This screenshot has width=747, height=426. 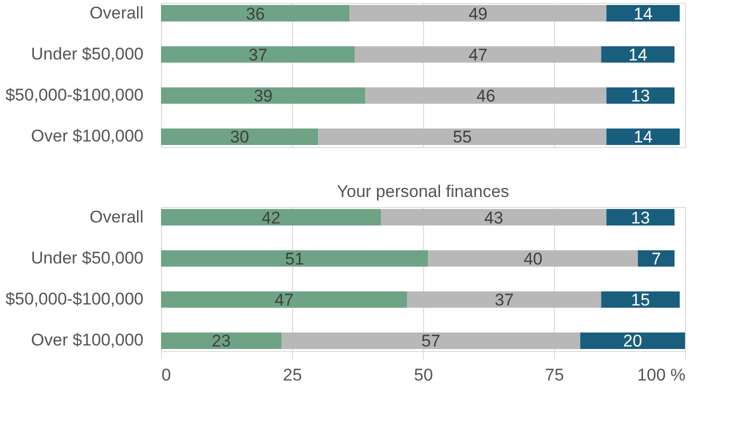 I want to click on data-label: 15, so click(x=640, y=300).